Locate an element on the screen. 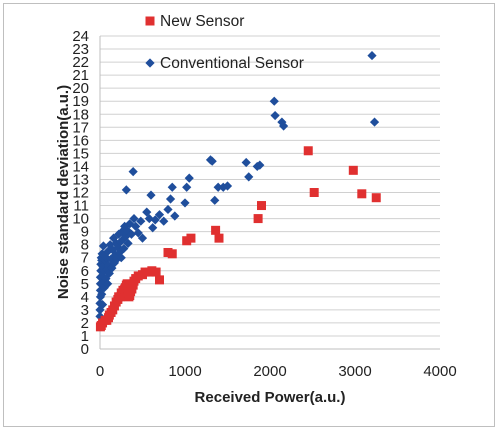  y-tick-label: 2 is located at coordinates (85, 323).